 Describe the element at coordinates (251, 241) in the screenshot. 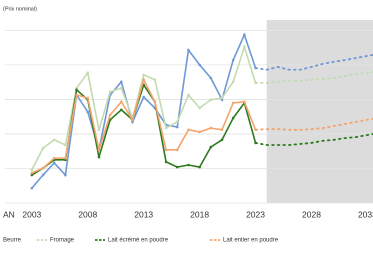

I see `legend-label: Lait entier en poudre` at that location.